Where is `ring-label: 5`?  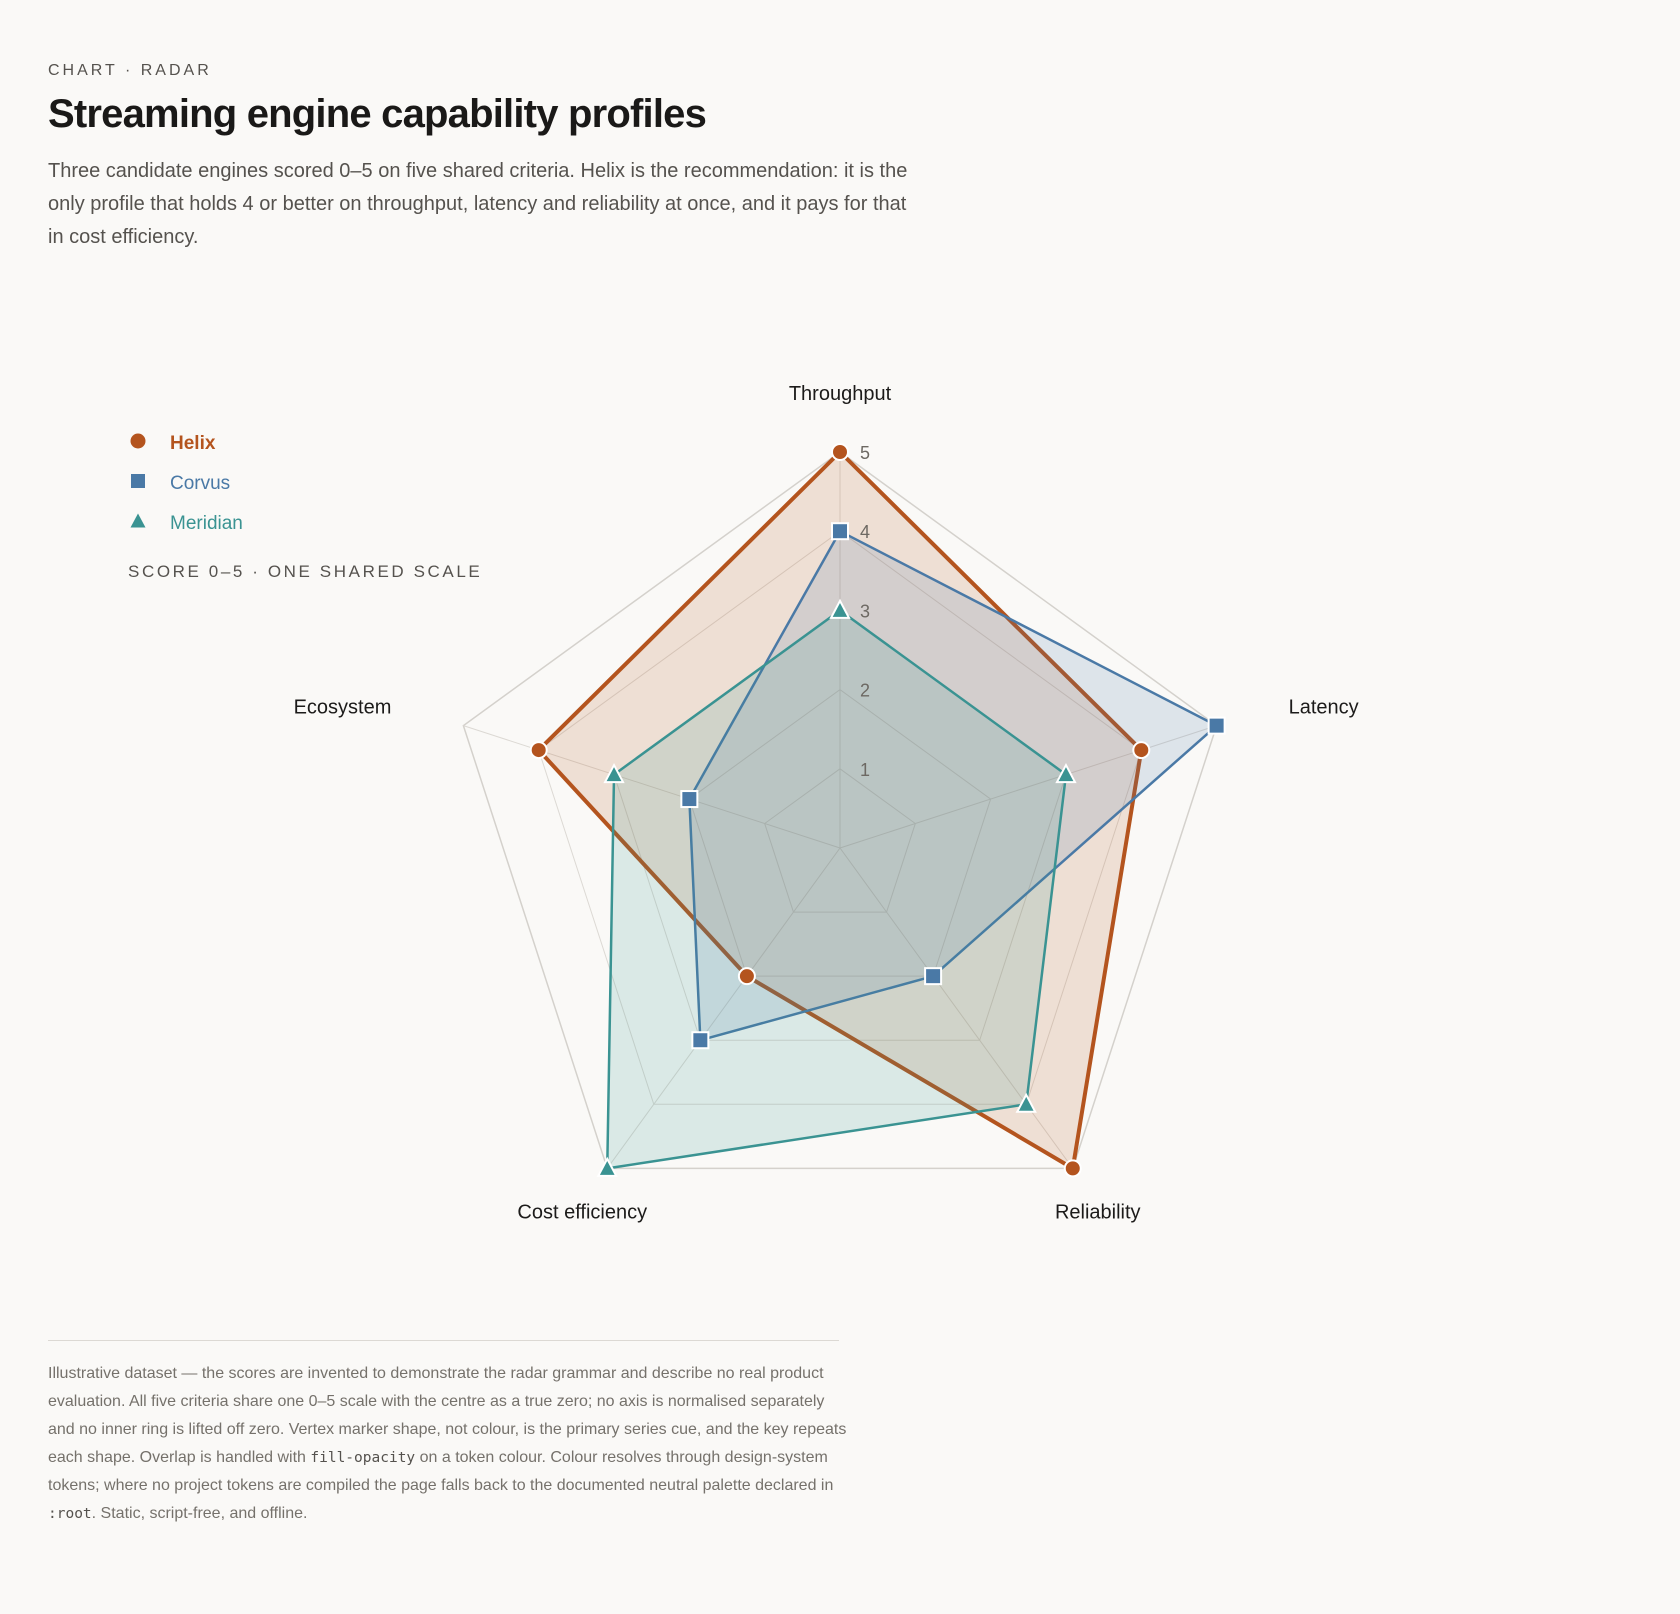 ring-label: 5 is located at coordinates (865, 453).